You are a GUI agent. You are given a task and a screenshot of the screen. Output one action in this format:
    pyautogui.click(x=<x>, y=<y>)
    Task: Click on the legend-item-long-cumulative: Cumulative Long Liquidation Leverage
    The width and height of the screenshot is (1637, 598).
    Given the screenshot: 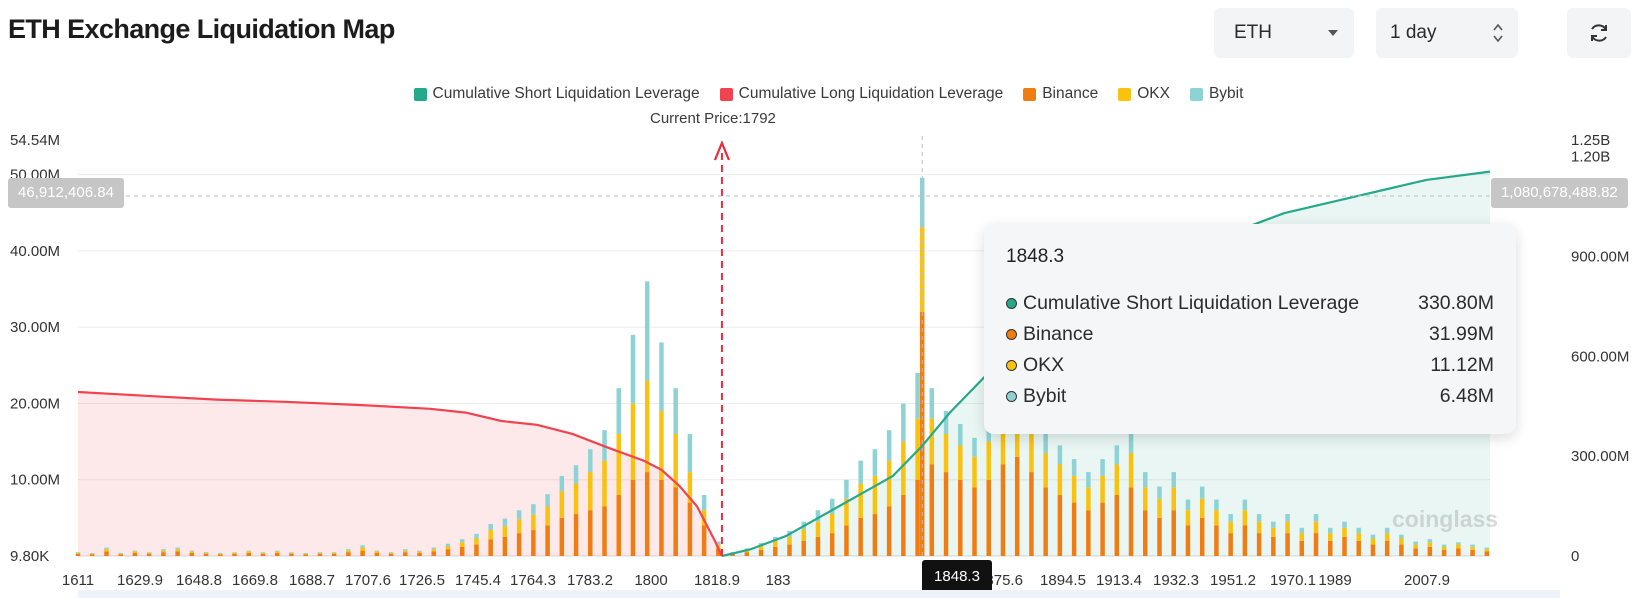 What is the action you would take?
    pyautogui.click(x=861, y=94)
    